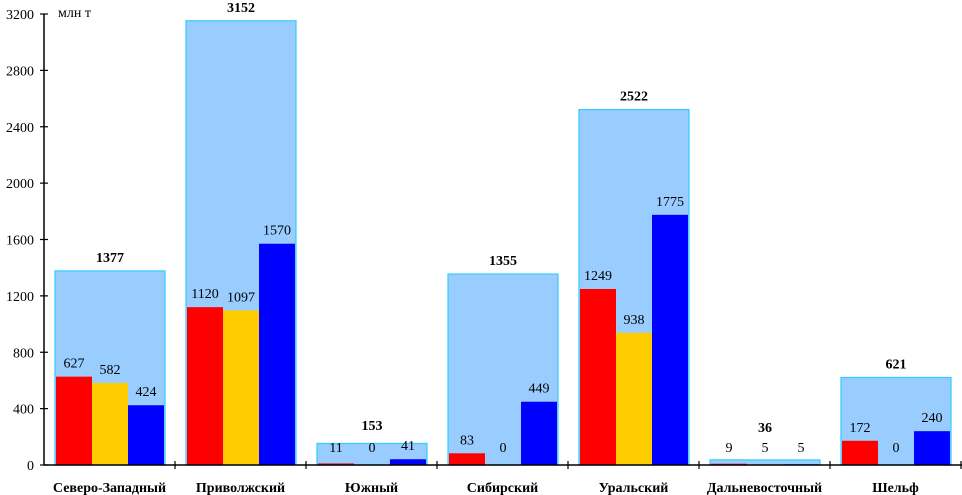 The width and height of the screenshot is (962, 495). Describe the element at coordinates (20, 71) in the screenshot. I see `y-tick-label: 2800` at that location.